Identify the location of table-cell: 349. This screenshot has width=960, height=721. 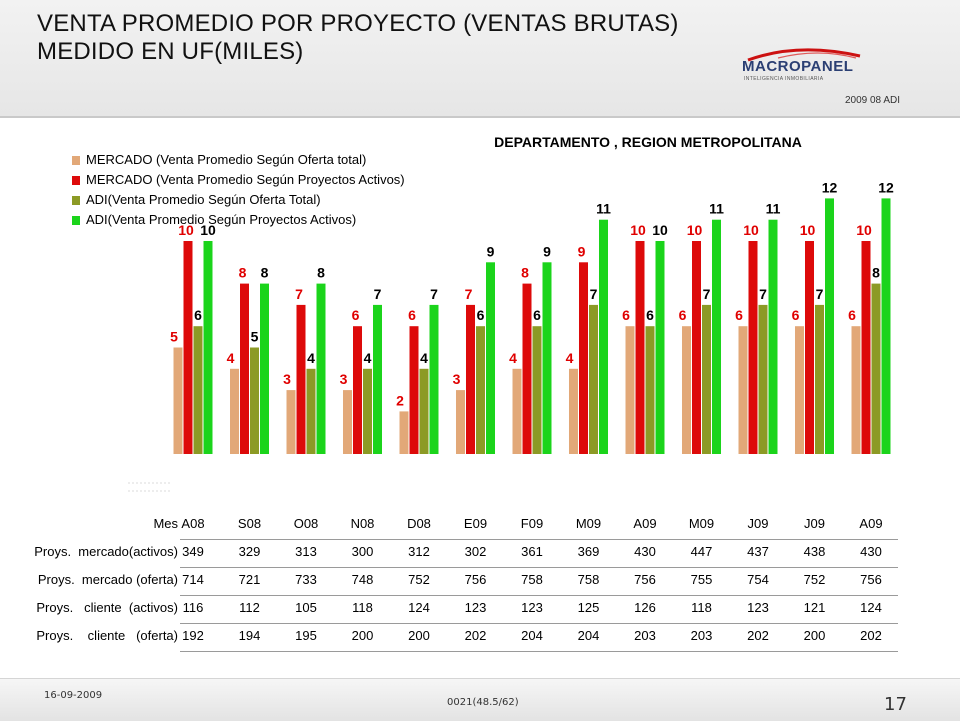
(193, 551).